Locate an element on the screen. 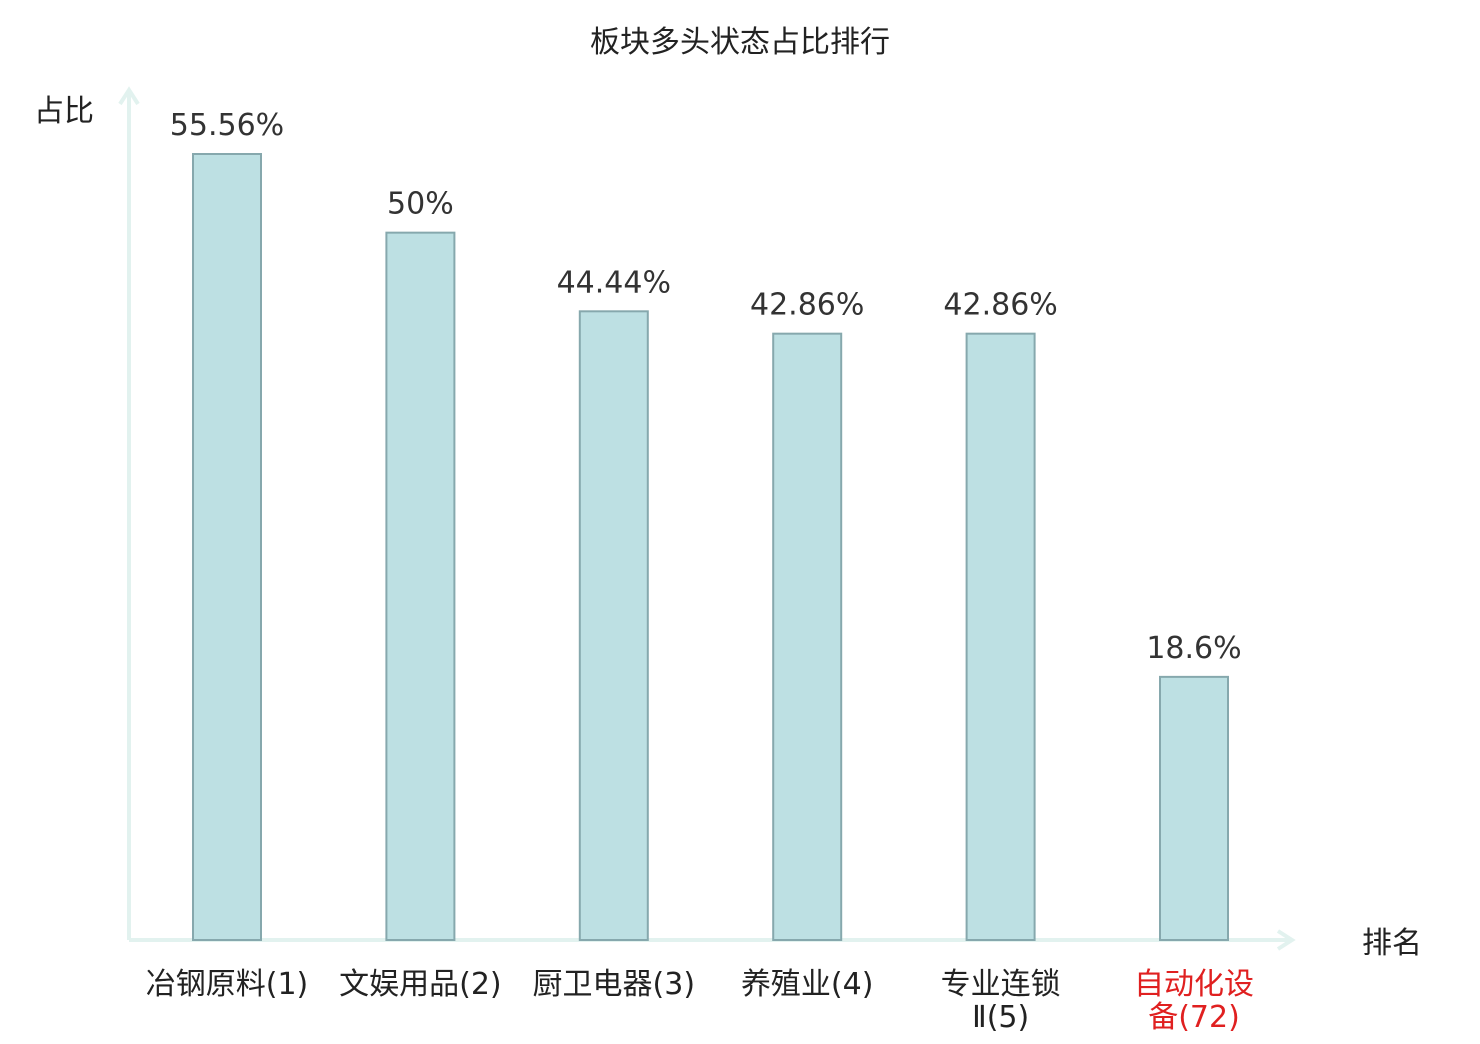  x-tick-label: 厨卫电器(3) is located at coordinates (614, 984).